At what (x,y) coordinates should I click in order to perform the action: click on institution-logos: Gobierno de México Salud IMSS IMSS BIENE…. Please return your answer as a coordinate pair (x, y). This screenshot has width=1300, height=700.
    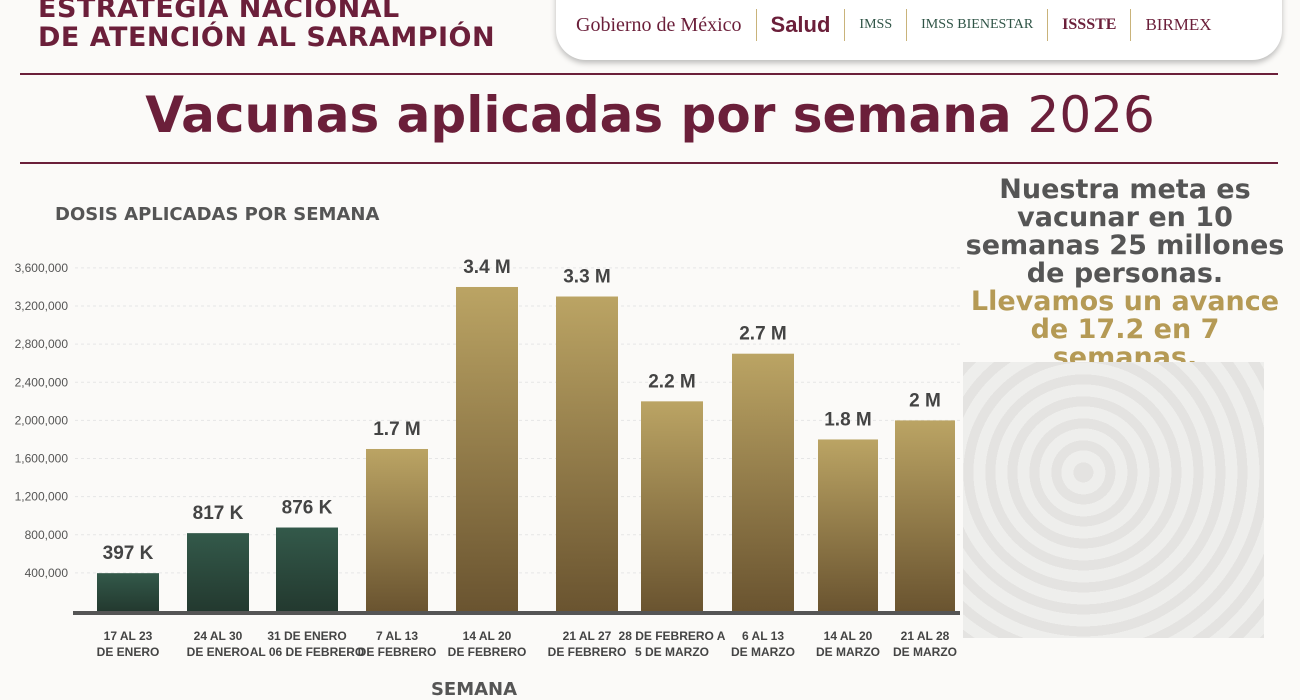
    Looking at the image, I should click on (919, 30).